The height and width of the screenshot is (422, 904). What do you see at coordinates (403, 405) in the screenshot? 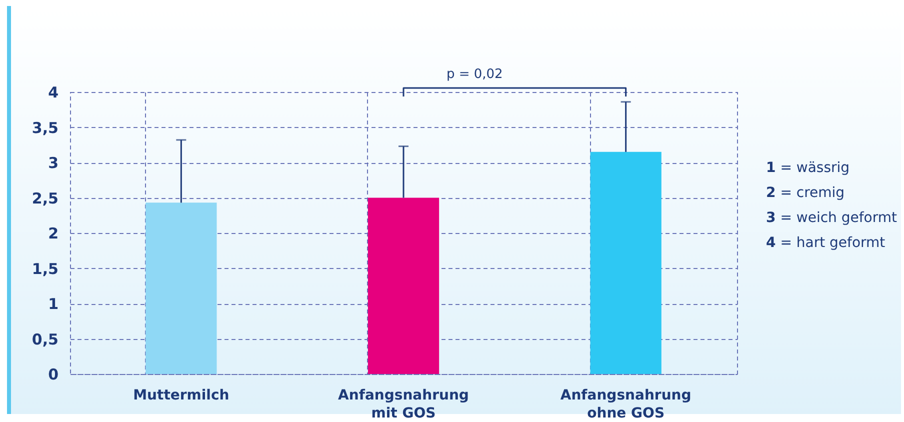
I see `x-tick-label: Anfangsnahrung mit GOS` at bounding box center [403, 405].